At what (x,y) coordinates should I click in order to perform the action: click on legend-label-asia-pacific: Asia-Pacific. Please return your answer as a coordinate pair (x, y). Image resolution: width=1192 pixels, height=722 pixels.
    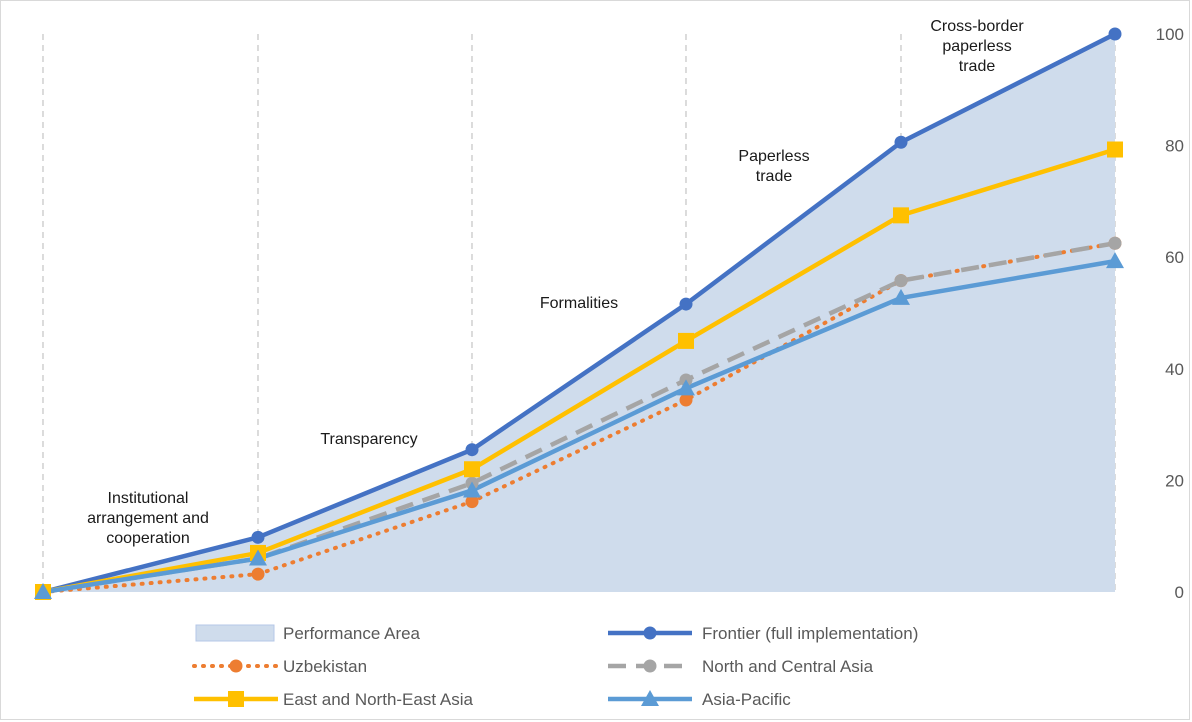
    Looking at the image, I should click on (746, 699).